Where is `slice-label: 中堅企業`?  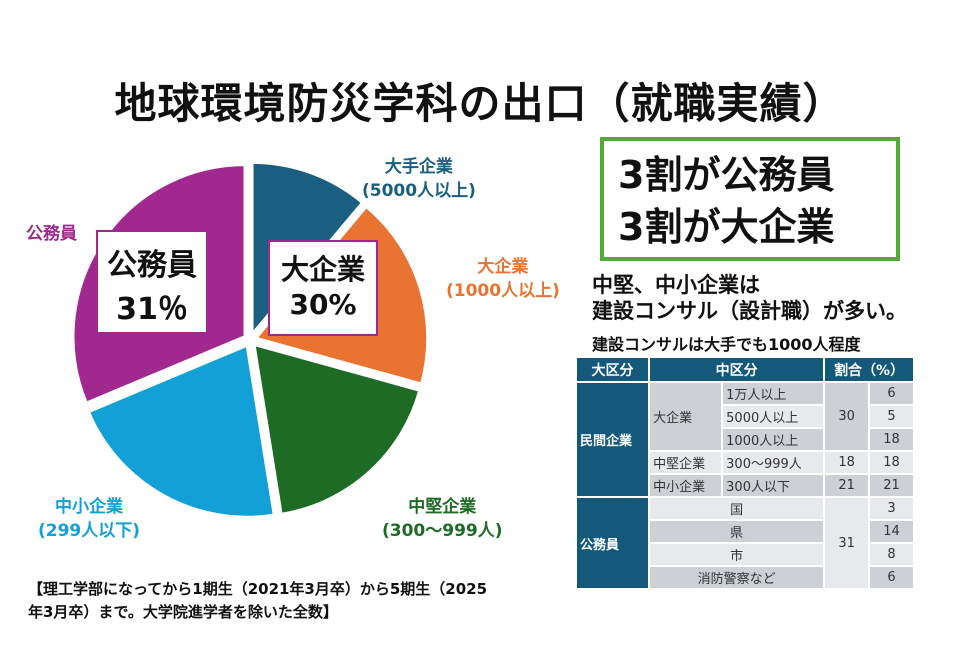 slice-label: 中堅企業 is located at coordinates (442, 507).